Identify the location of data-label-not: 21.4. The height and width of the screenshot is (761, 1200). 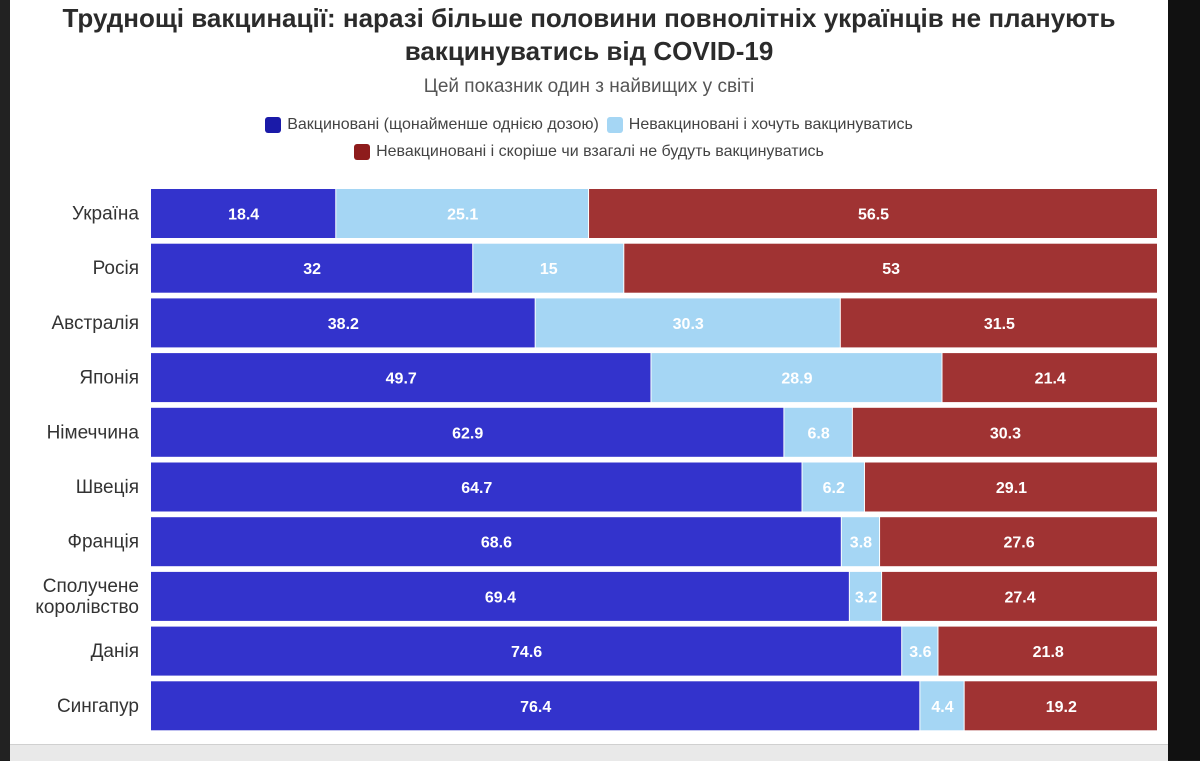
(1050, 379).